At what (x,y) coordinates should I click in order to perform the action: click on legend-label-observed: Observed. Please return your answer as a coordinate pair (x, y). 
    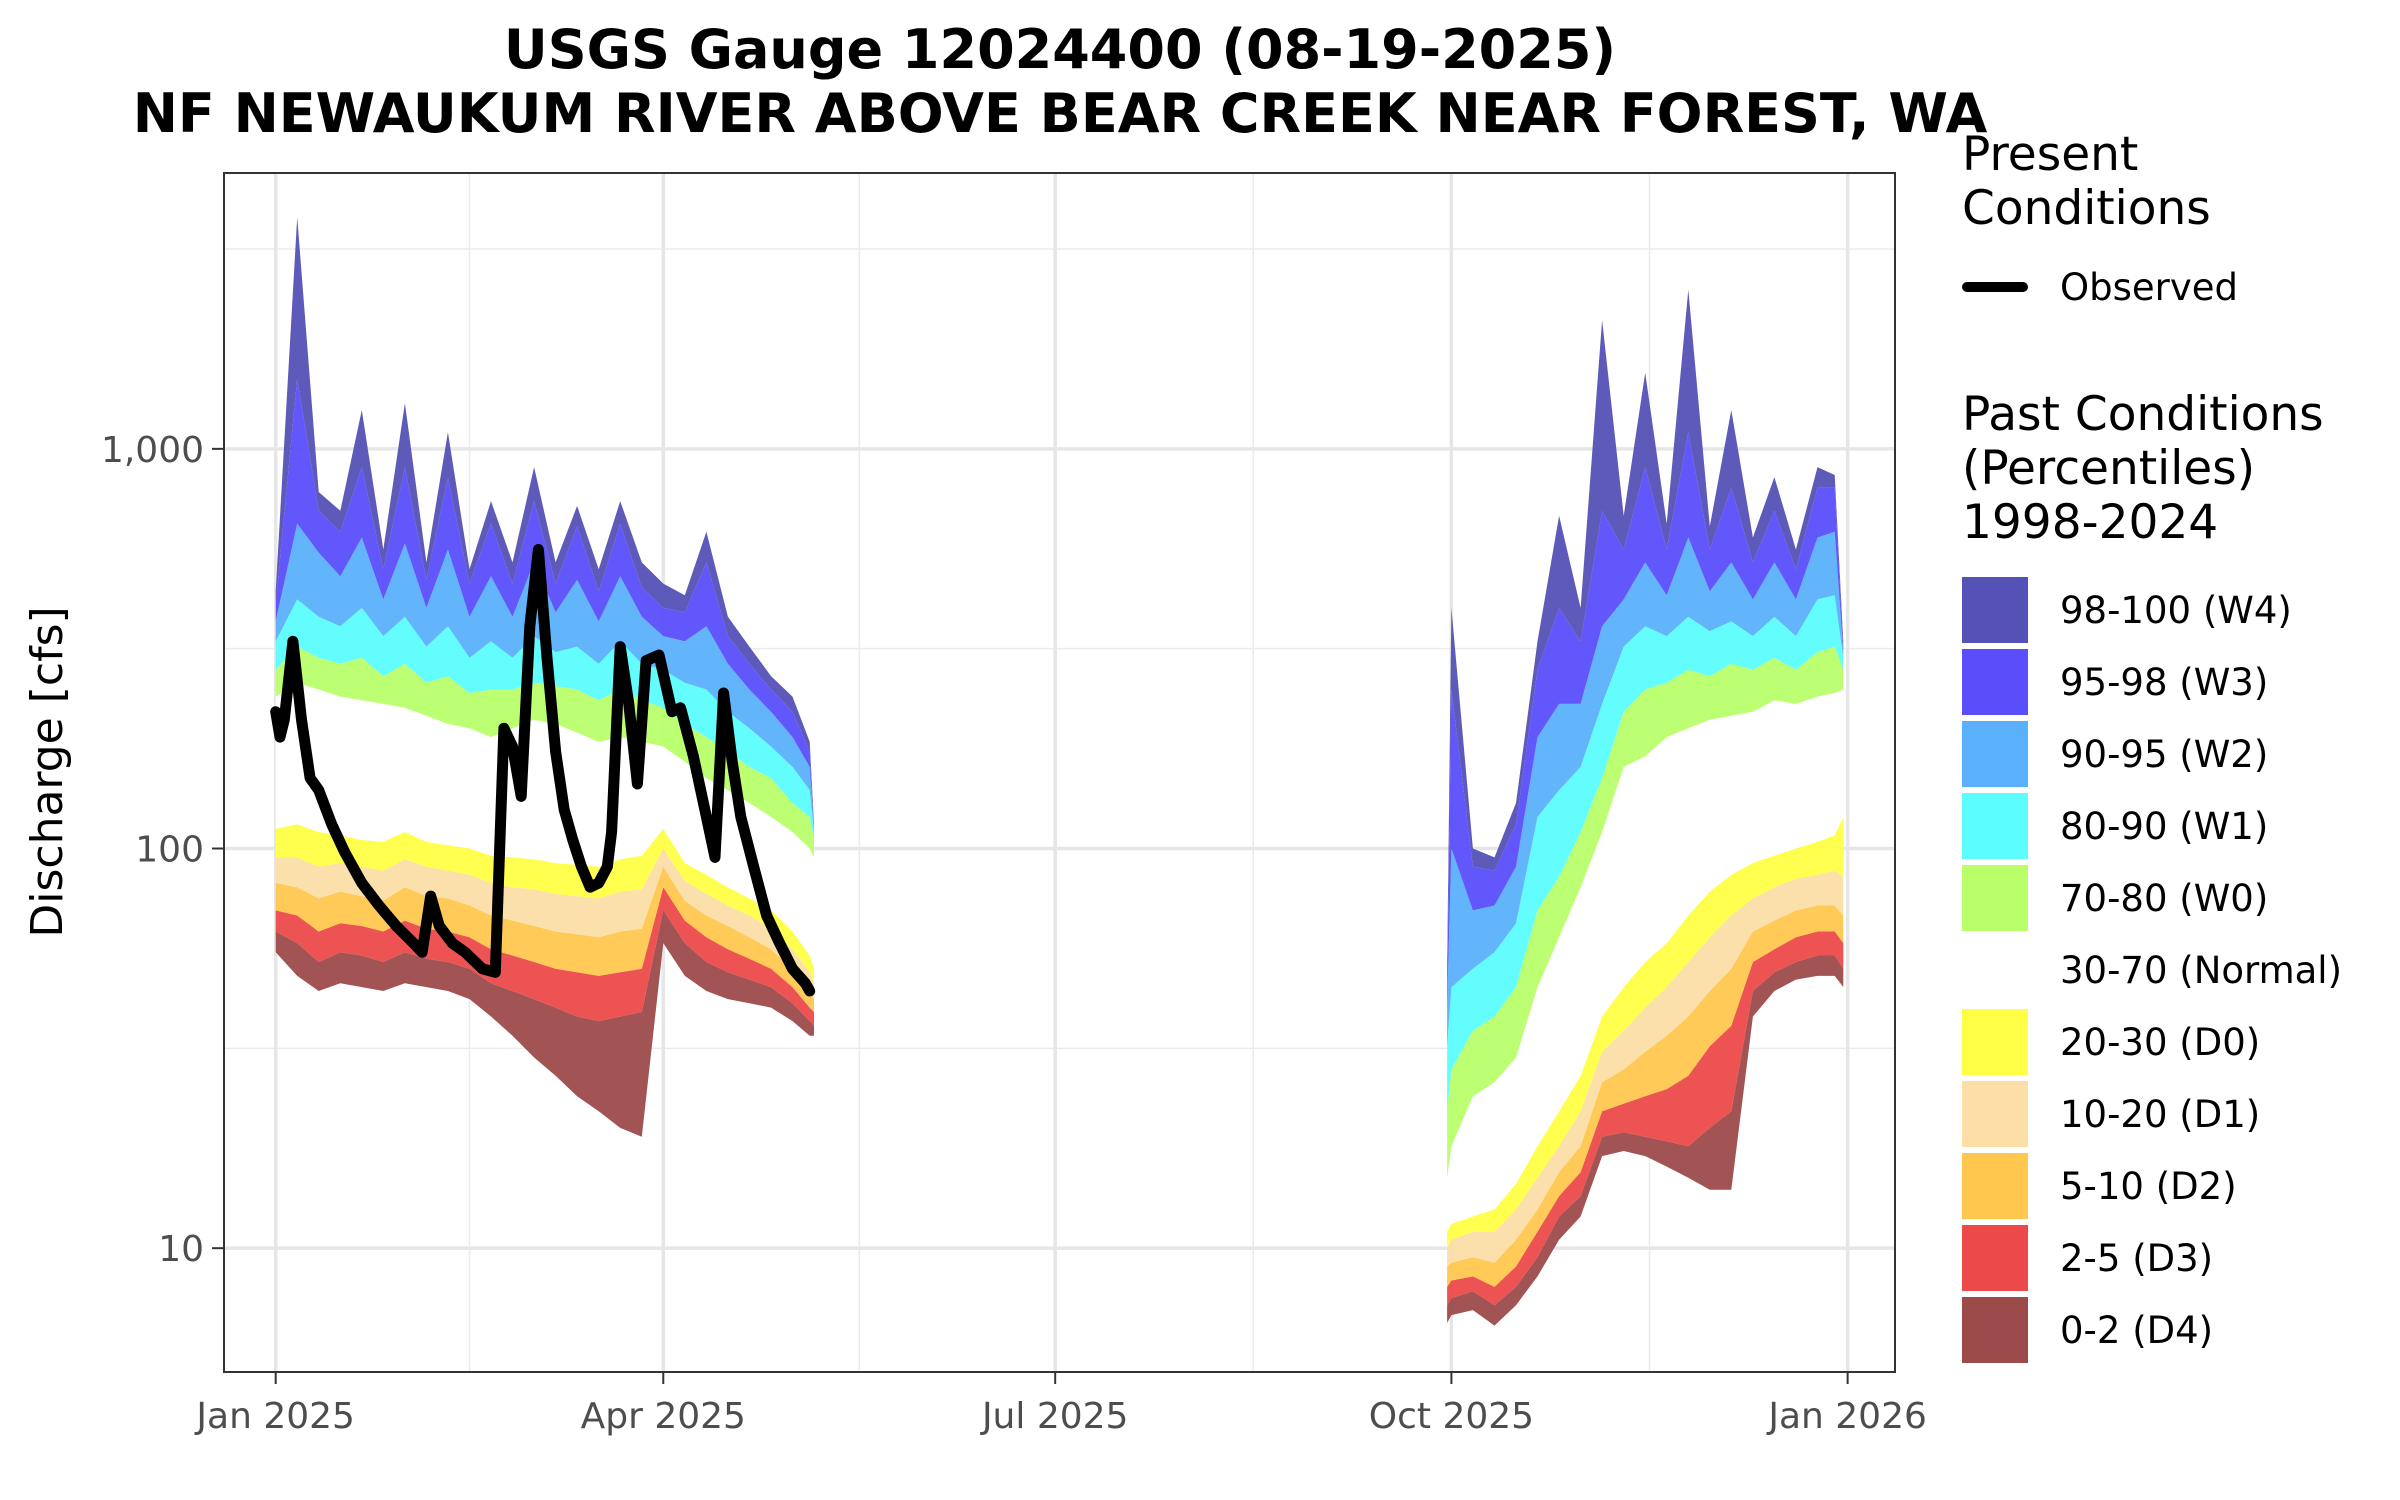
    Looking at the image, I should click on (2149, 287).